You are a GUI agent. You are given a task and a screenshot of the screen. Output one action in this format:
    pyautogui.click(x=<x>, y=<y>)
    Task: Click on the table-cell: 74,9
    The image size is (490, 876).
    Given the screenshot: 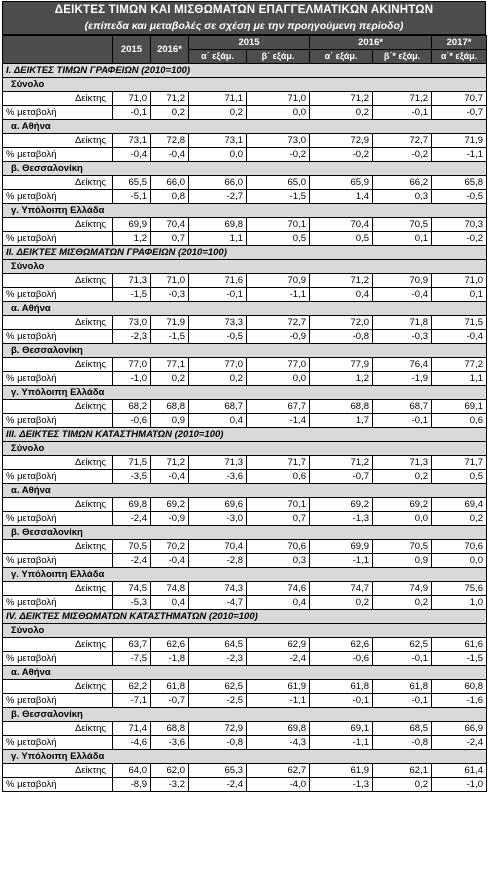 What is the action you would take?
    pyautogui.click(x=402, y=588)
    